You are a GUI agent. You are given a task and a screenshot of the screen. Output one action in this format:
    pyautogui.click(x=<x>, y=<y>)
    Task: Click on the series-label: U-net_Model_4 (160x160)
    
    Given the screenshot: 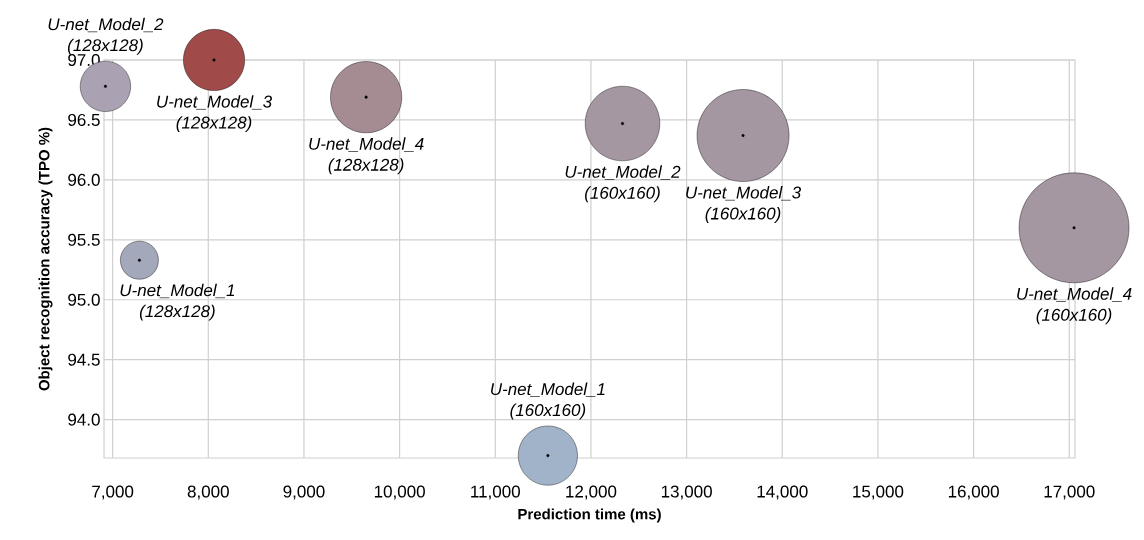 What is the action you would take?
    pyautogui.click(x=1074, y=306)
    